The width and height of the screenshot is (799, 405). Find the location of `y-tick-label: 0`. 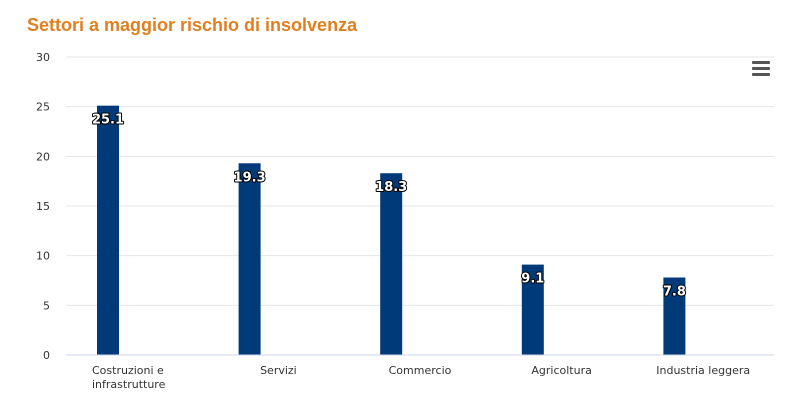

y-tick-label: 0 is located at coordinates (46, 355).